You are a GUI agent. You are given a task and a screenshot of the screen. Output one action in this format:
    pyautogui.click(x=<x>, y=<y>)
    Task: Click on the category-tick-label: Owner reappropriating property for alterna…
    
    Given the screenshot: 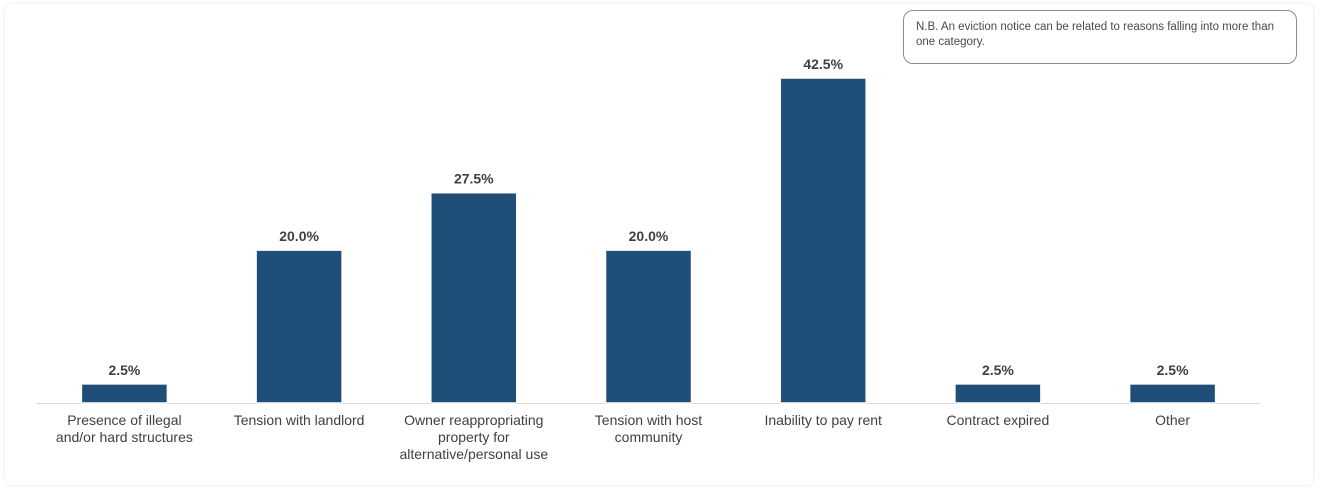 What is the action you would take?
    pyautogui.click(x=473, y=437)
    